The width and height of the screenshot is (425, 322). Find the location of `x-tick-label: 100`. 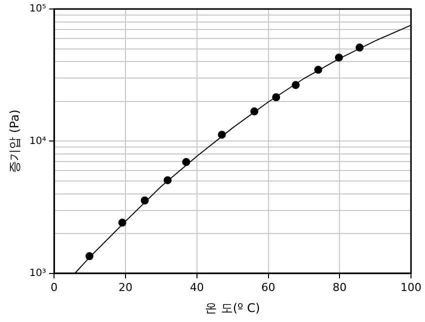

x-tick-label: 100 is located at coordinates (411, 287).